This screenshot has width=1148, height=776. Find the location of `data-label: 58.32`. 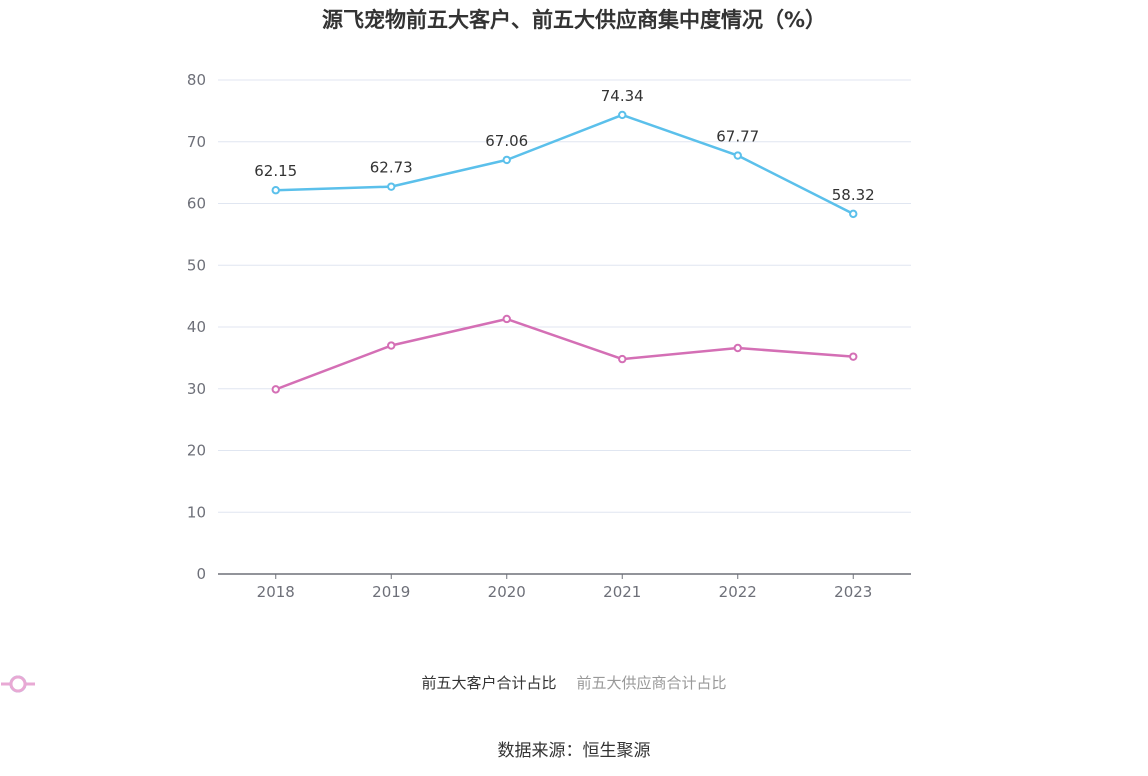

data-label: 58.32 is located at coordinates (853, 195).